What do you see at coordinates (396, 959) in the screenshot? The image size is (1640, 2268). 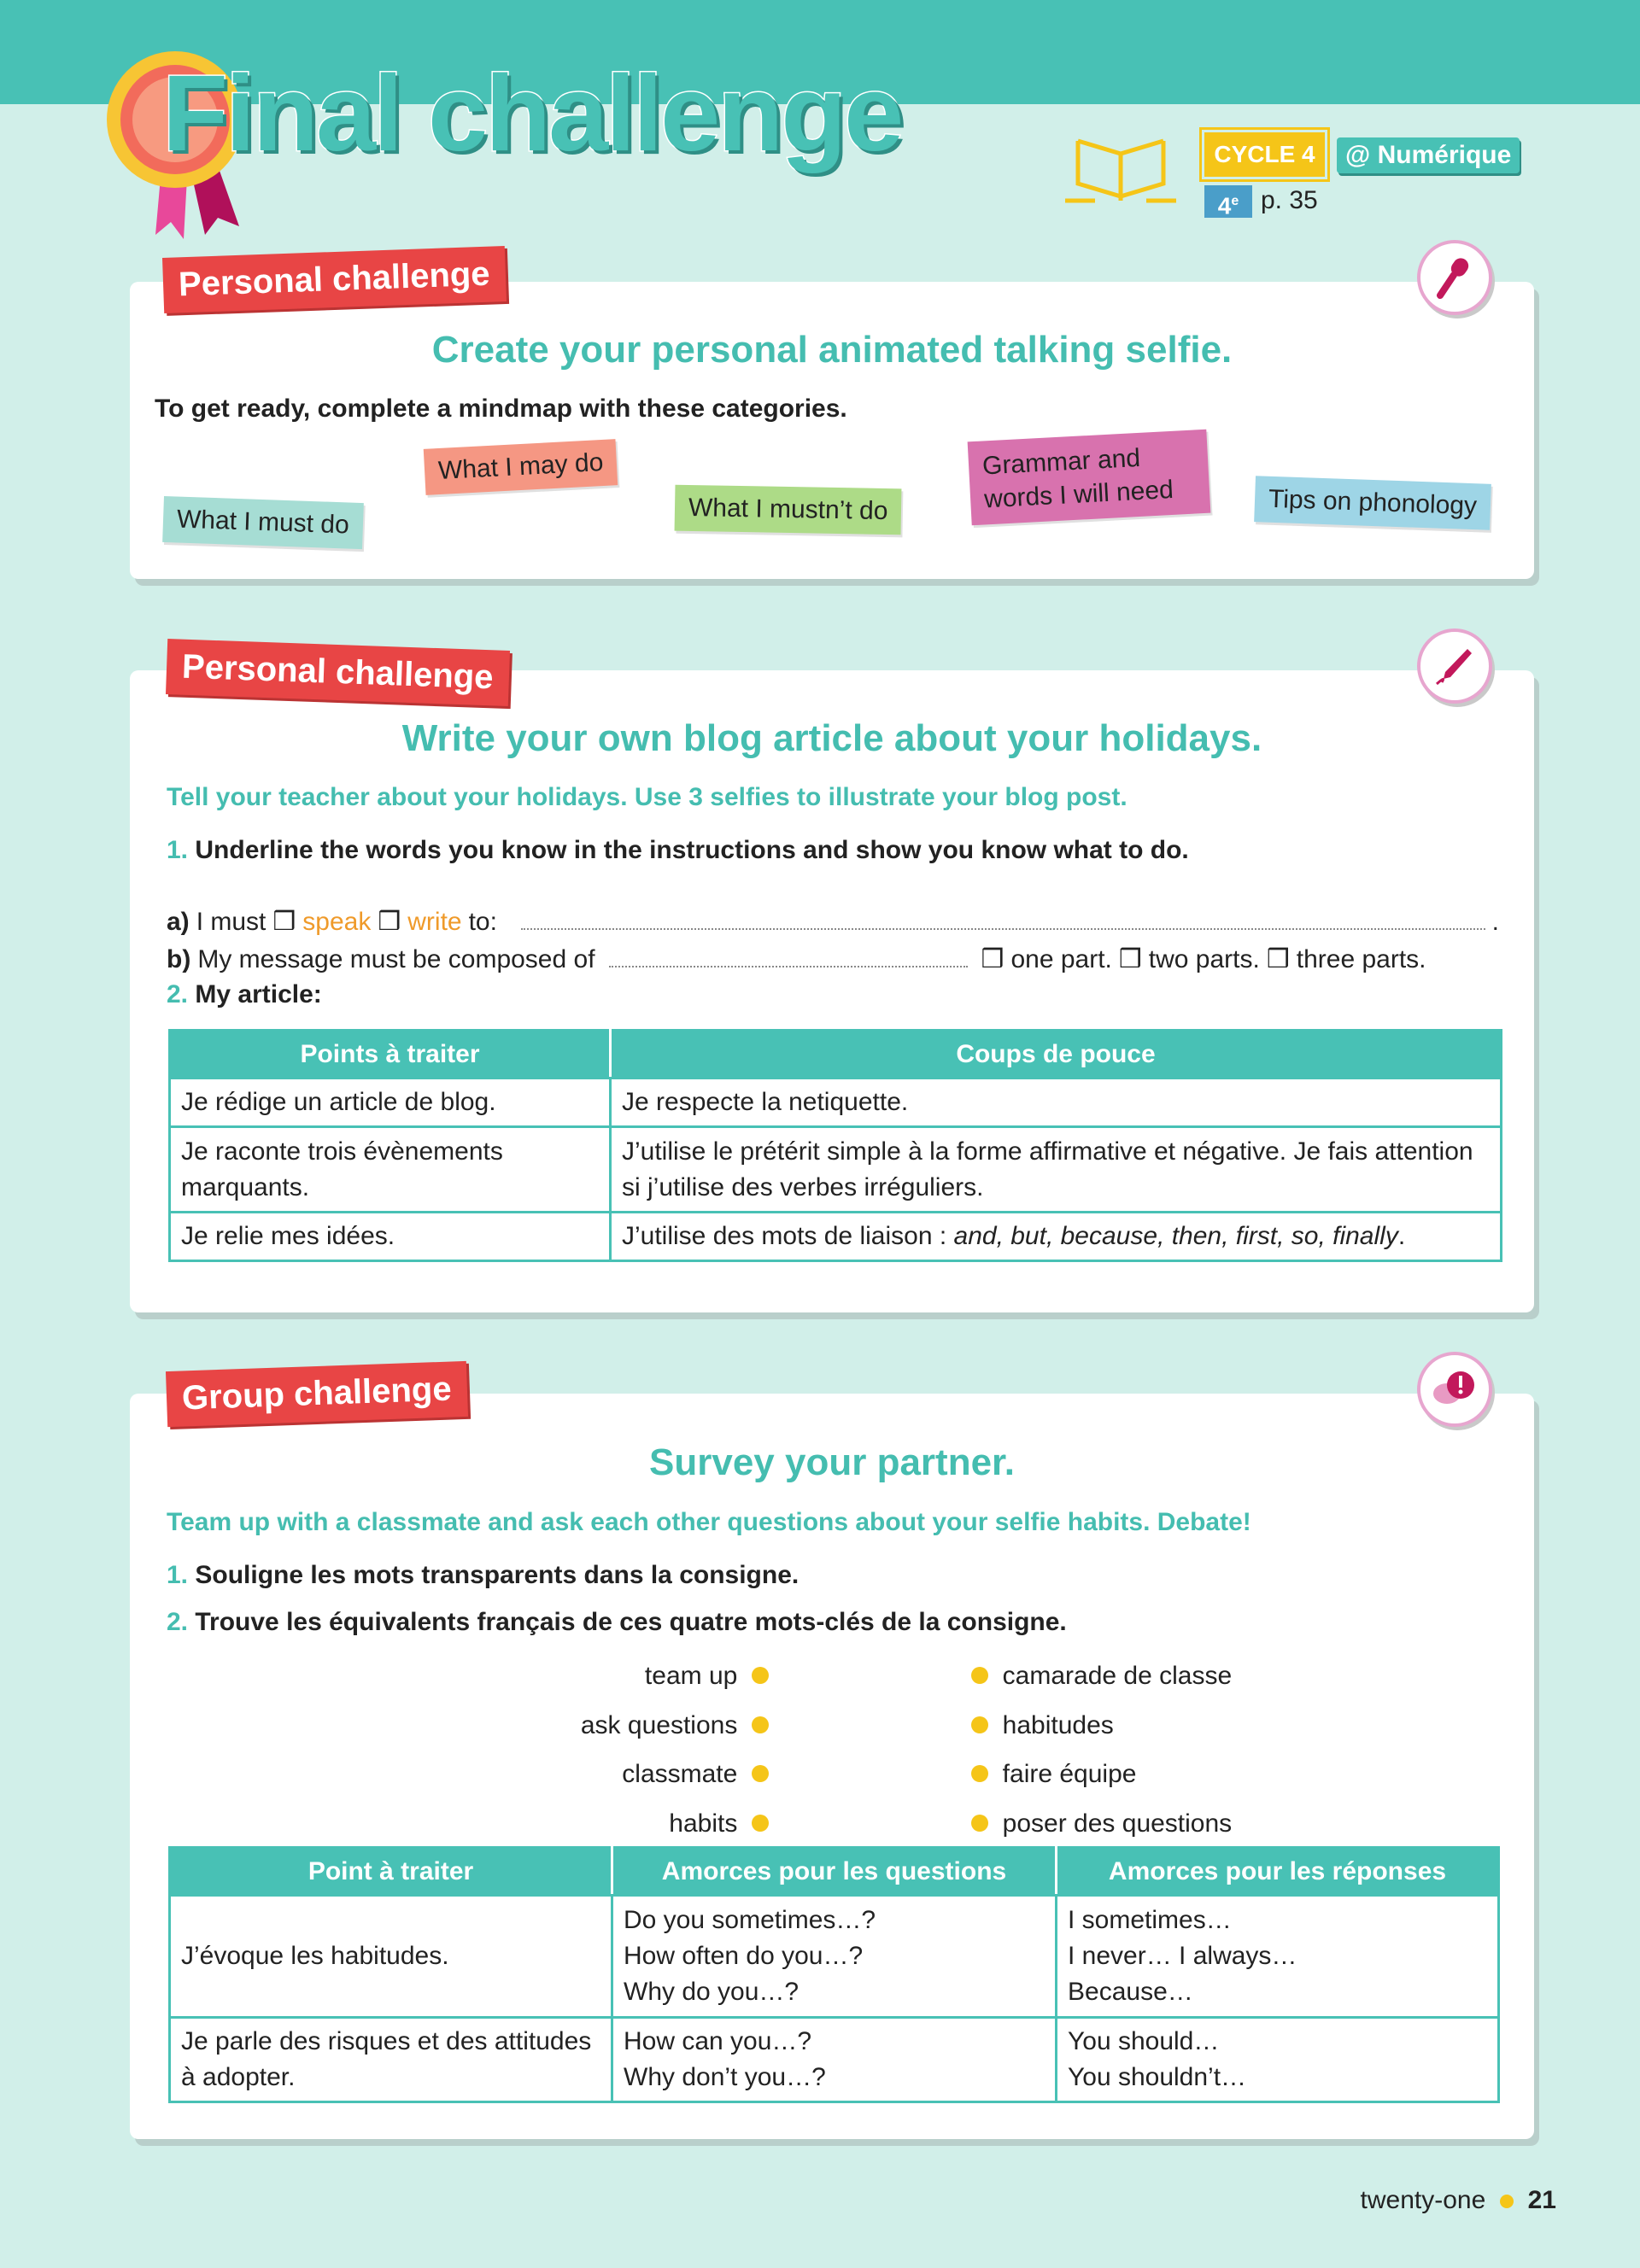 I see `b-text: My message must be composed of` at bounding box center [396, 959].